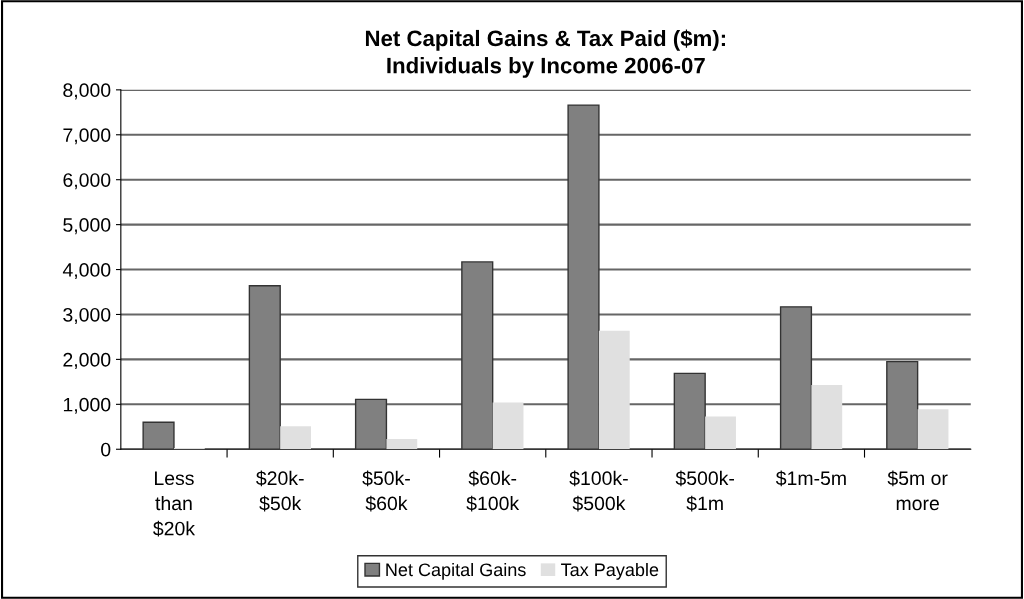  What do you see at coordinates (810, 478) in the screenshot?
I see `x-tick-label: $1m-5m` at bounding box center [810, 478].